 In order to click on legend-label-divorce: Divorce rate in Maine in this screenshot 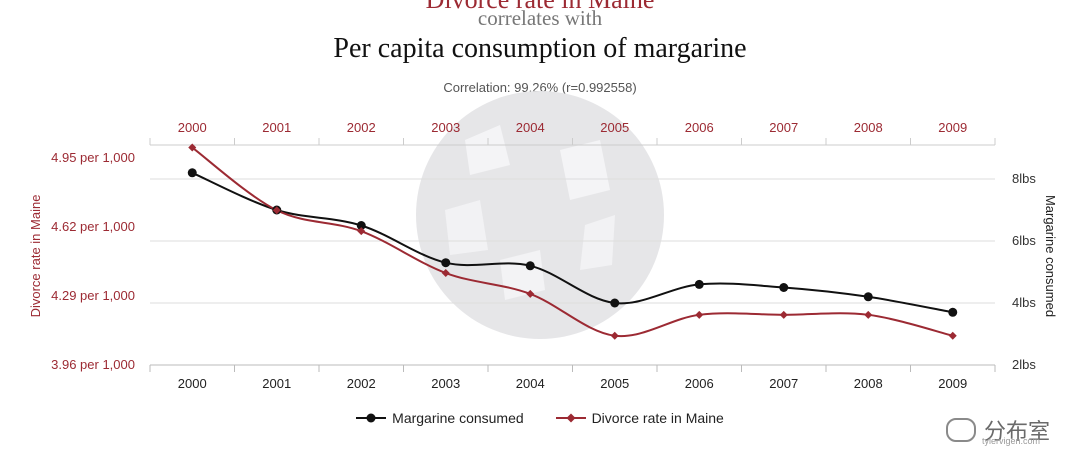, I will do `click(657, 418)`.